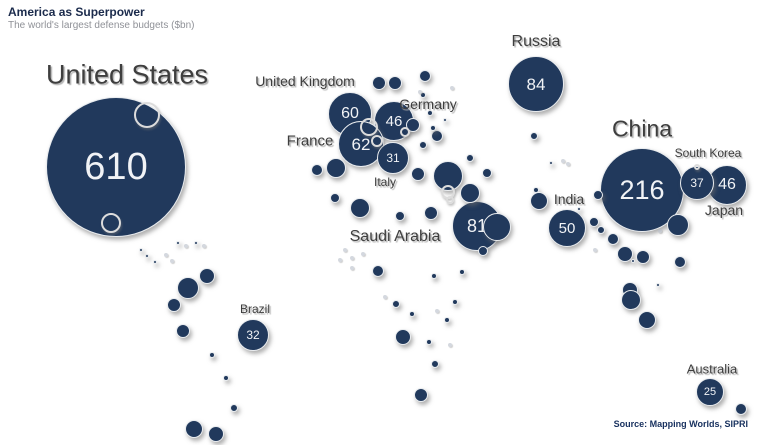 Image resolution: width=772 pixels, height=445 pixels. I want to click on bubble-value-south-korea: 37, so click(697, 183).